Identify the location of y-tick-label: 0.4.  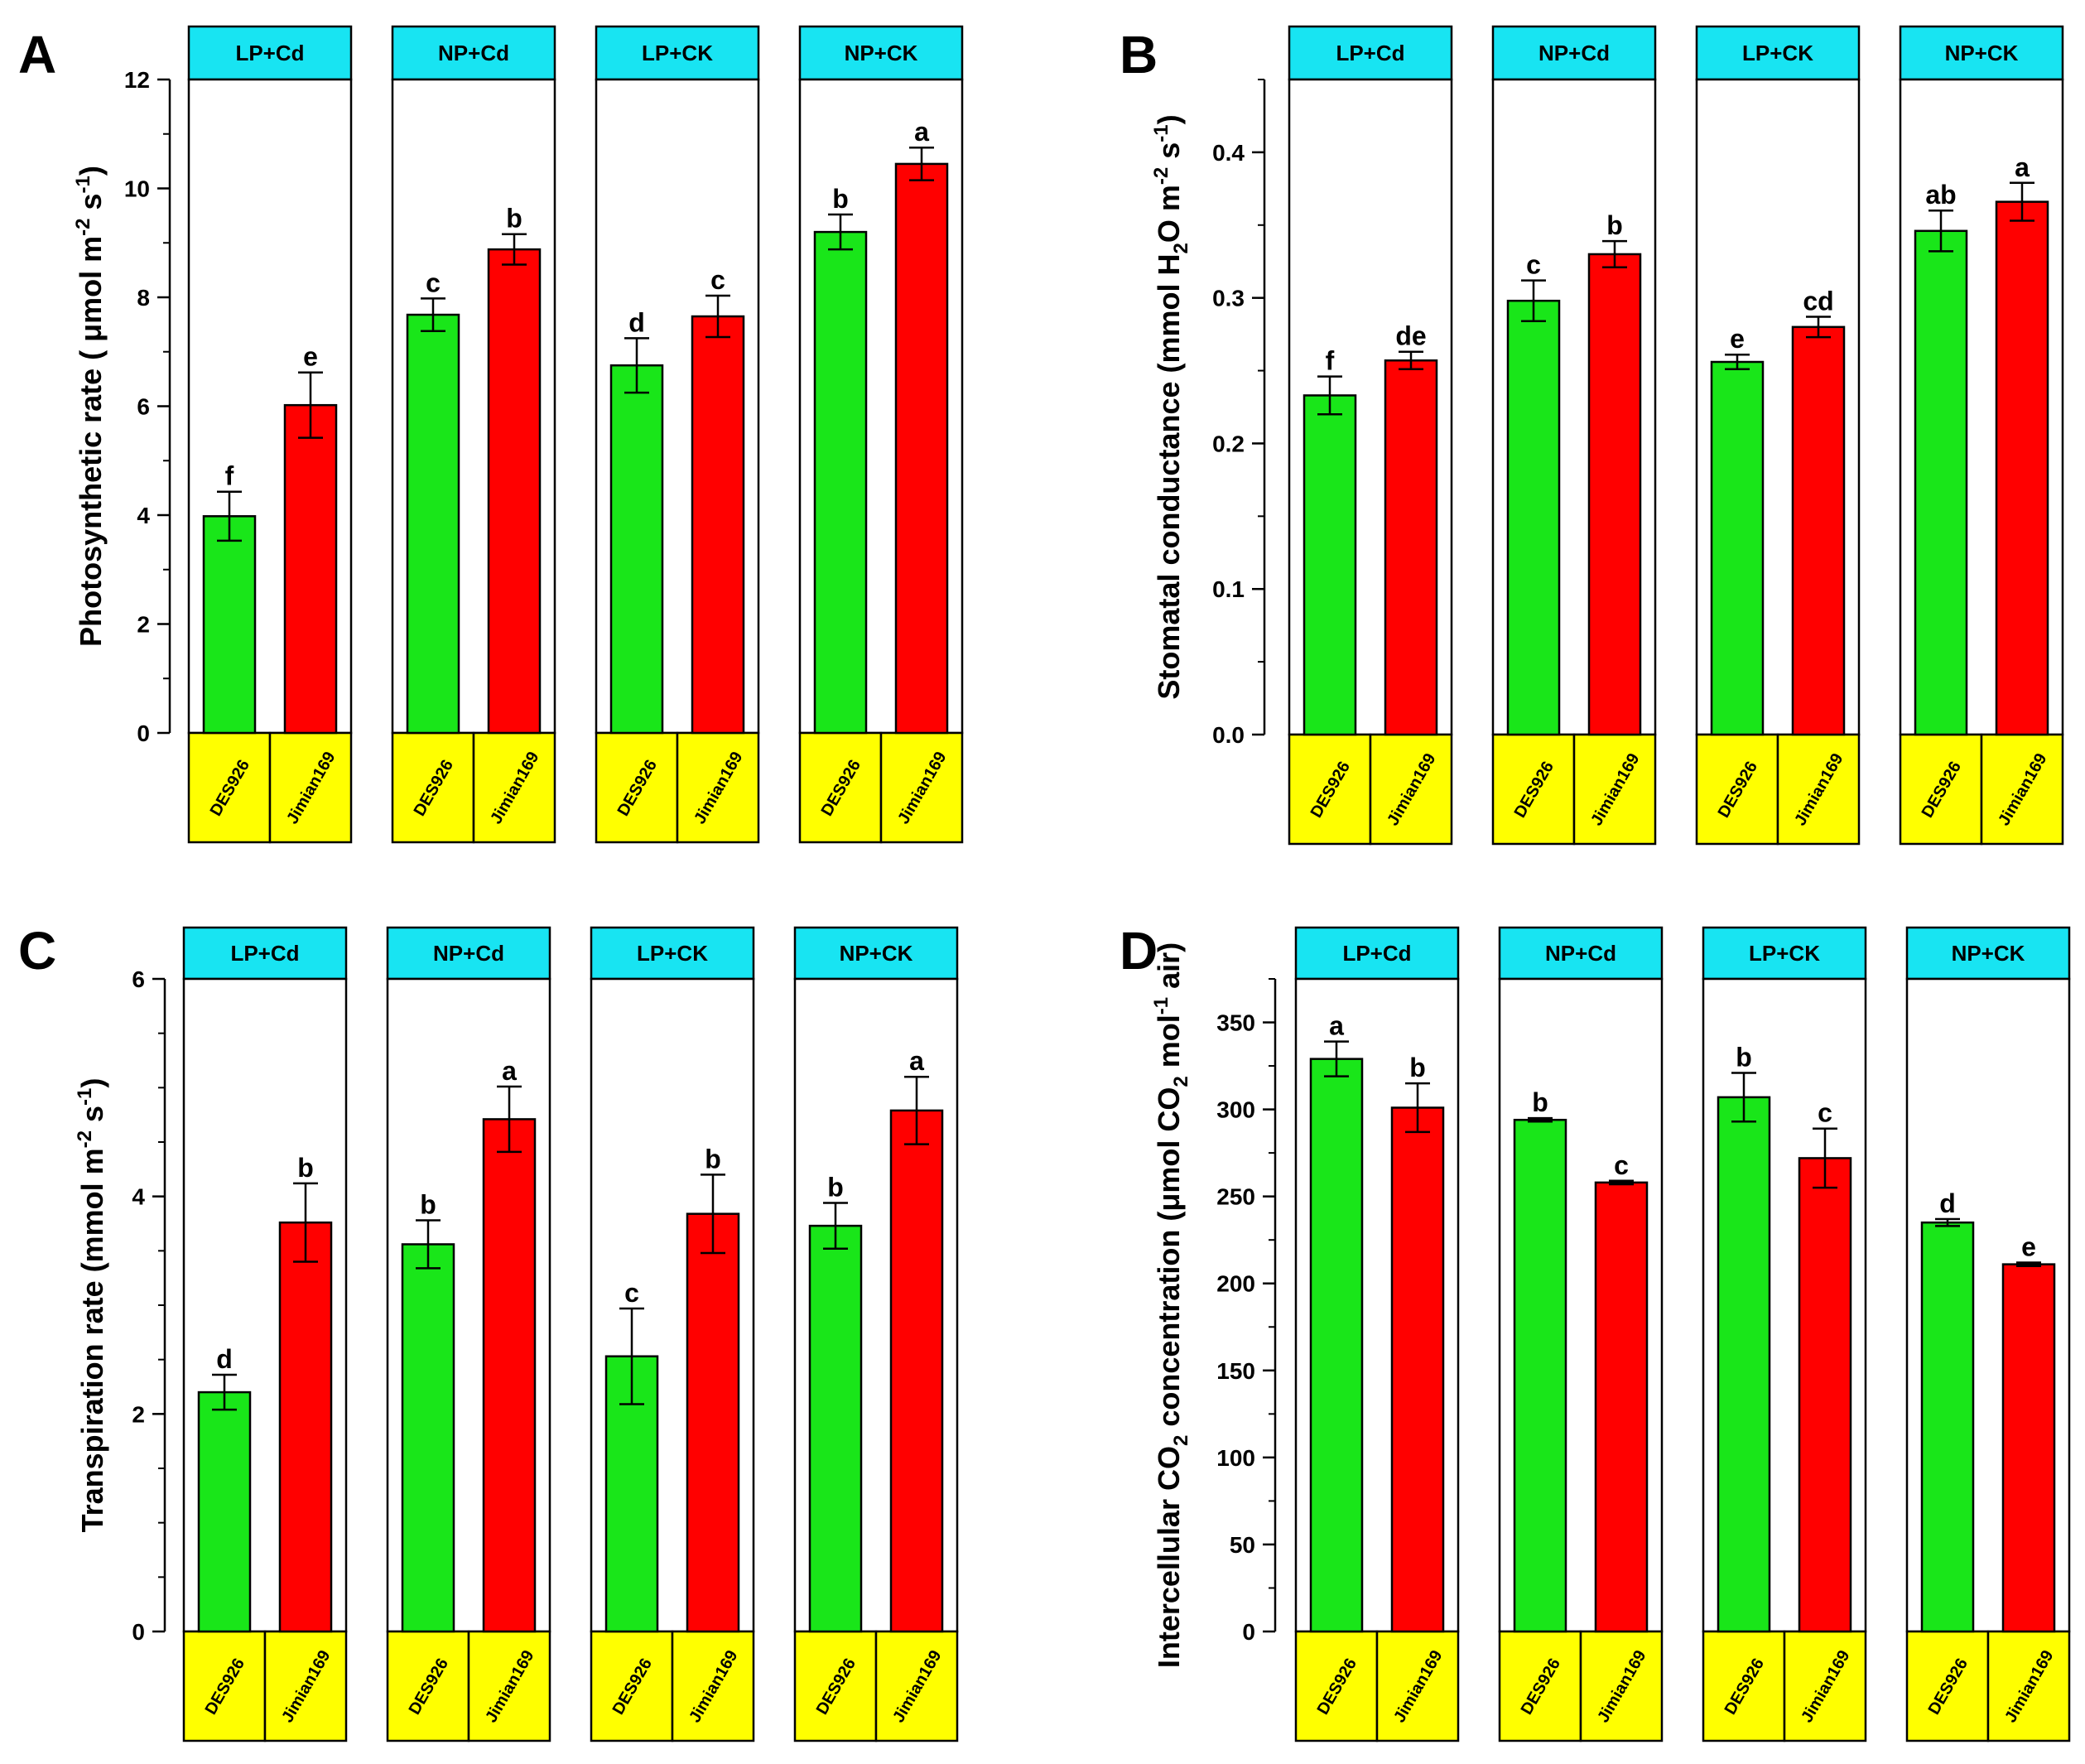
(1228, 153).